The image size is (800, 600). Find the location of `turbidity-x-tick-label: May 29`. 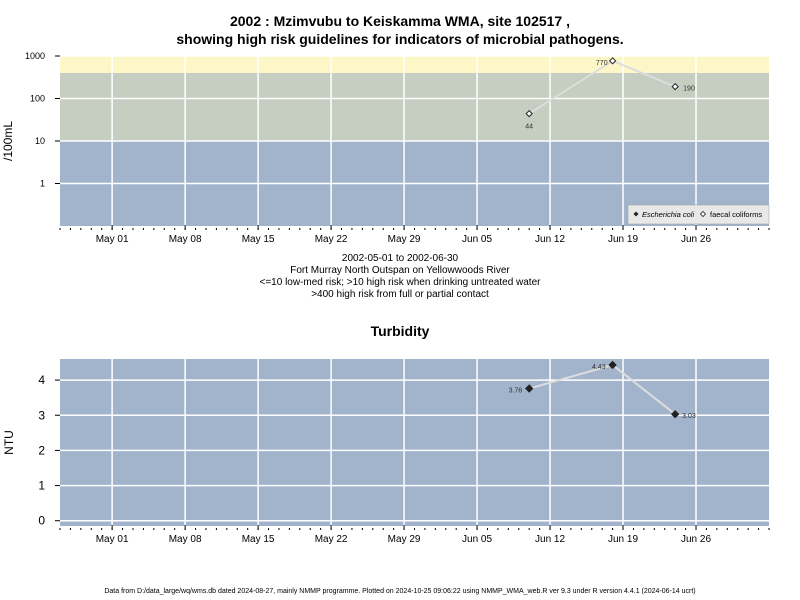

turbidity-x-tick-label: May 29 is located at coordinates (404, 539).